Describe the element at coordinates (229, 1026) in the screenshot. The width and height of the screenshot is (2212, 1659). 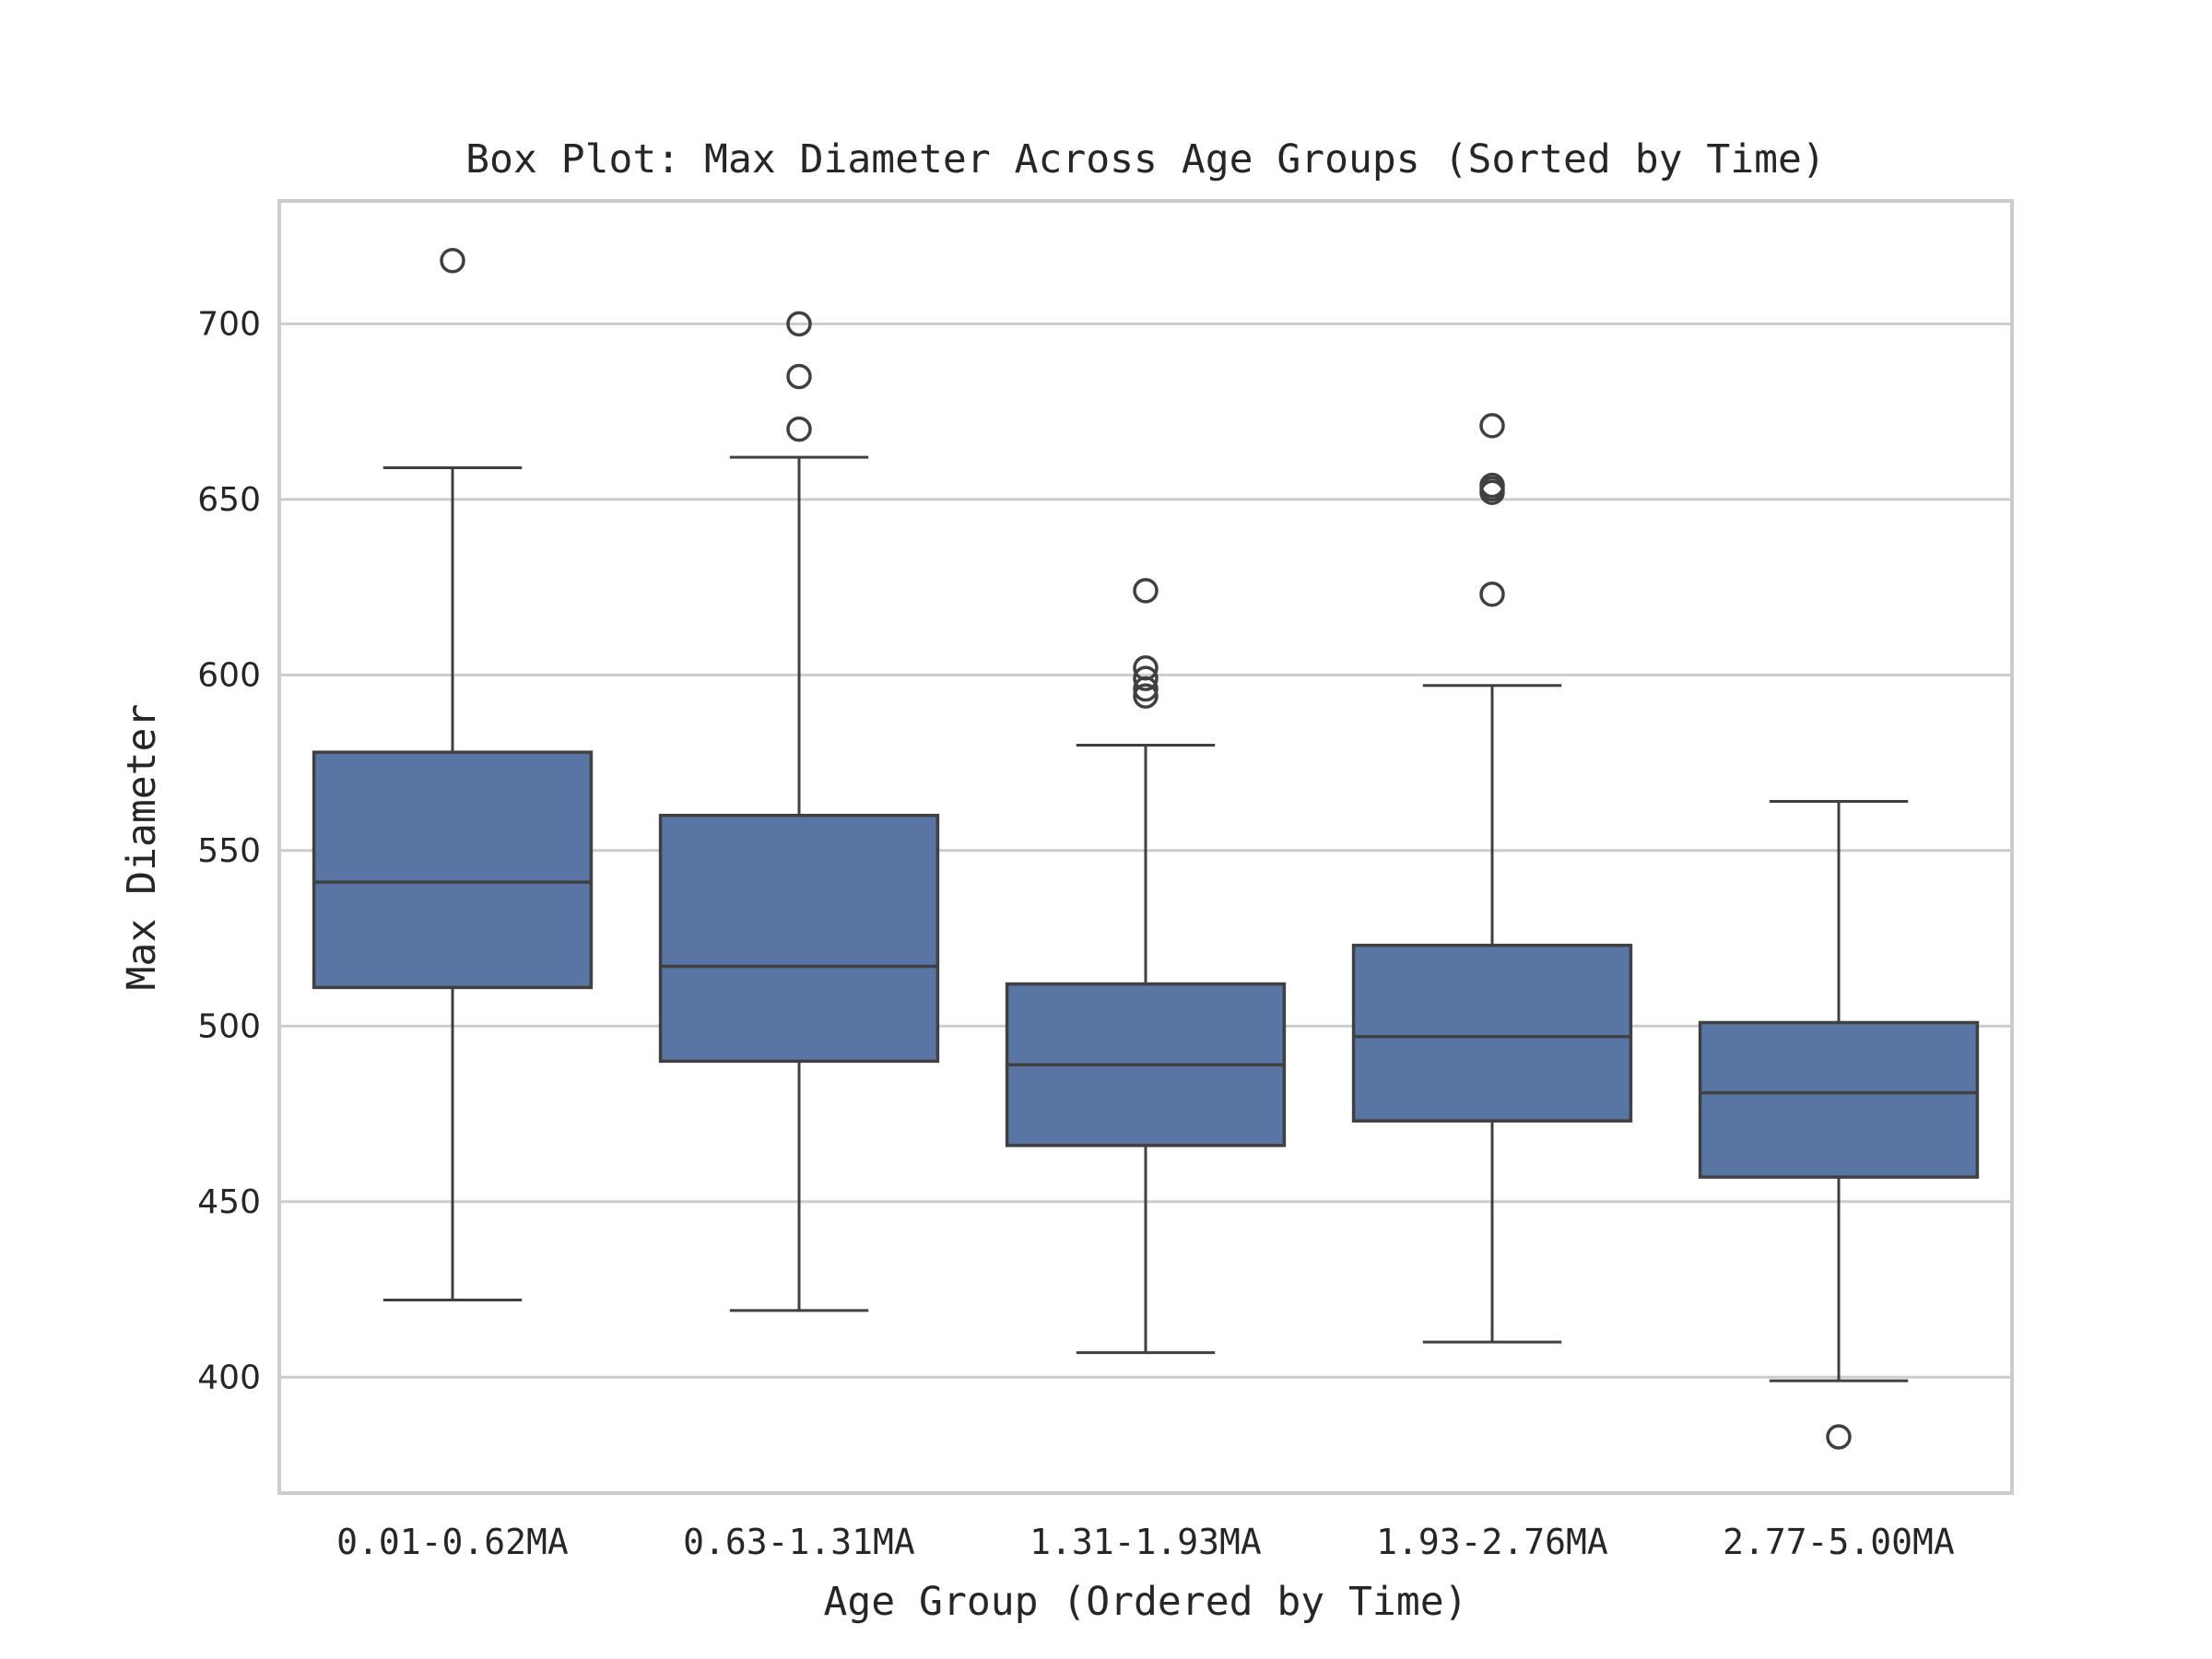
I see `y-tick-label: 500` at that location.